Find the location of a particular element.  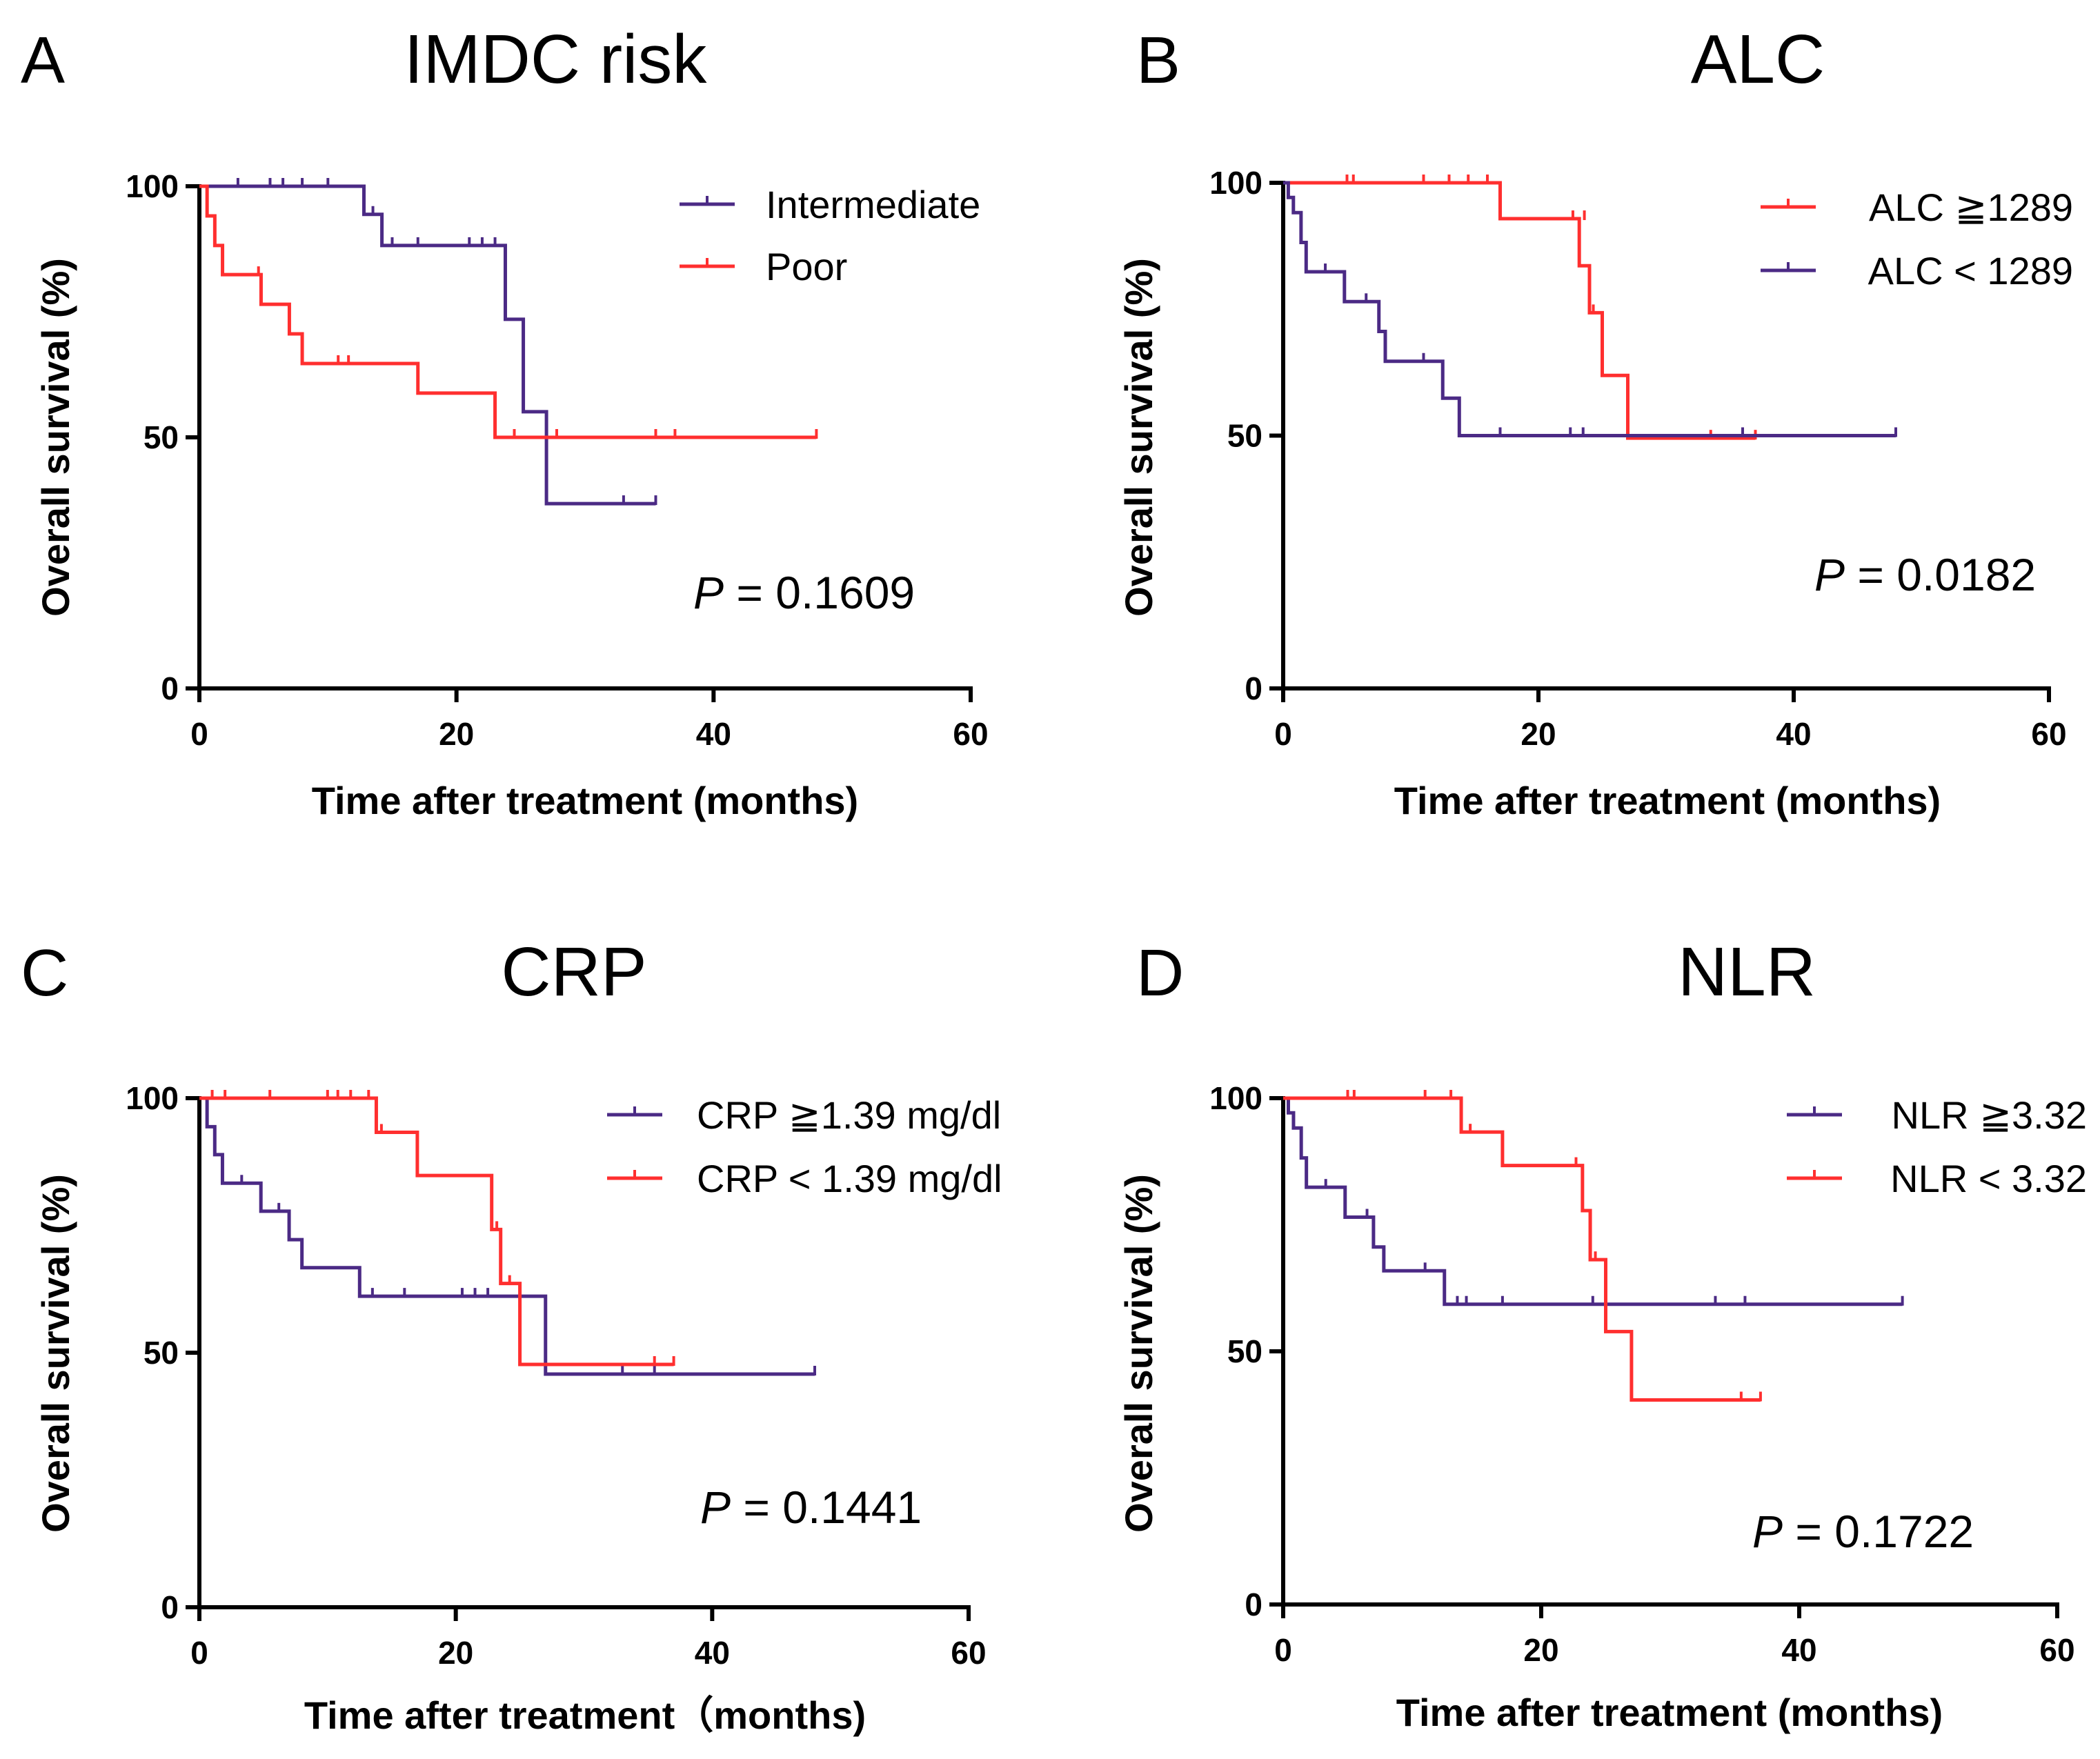

legend-entry: NLR < 3.32 is located at coordinates (1937, 1178).